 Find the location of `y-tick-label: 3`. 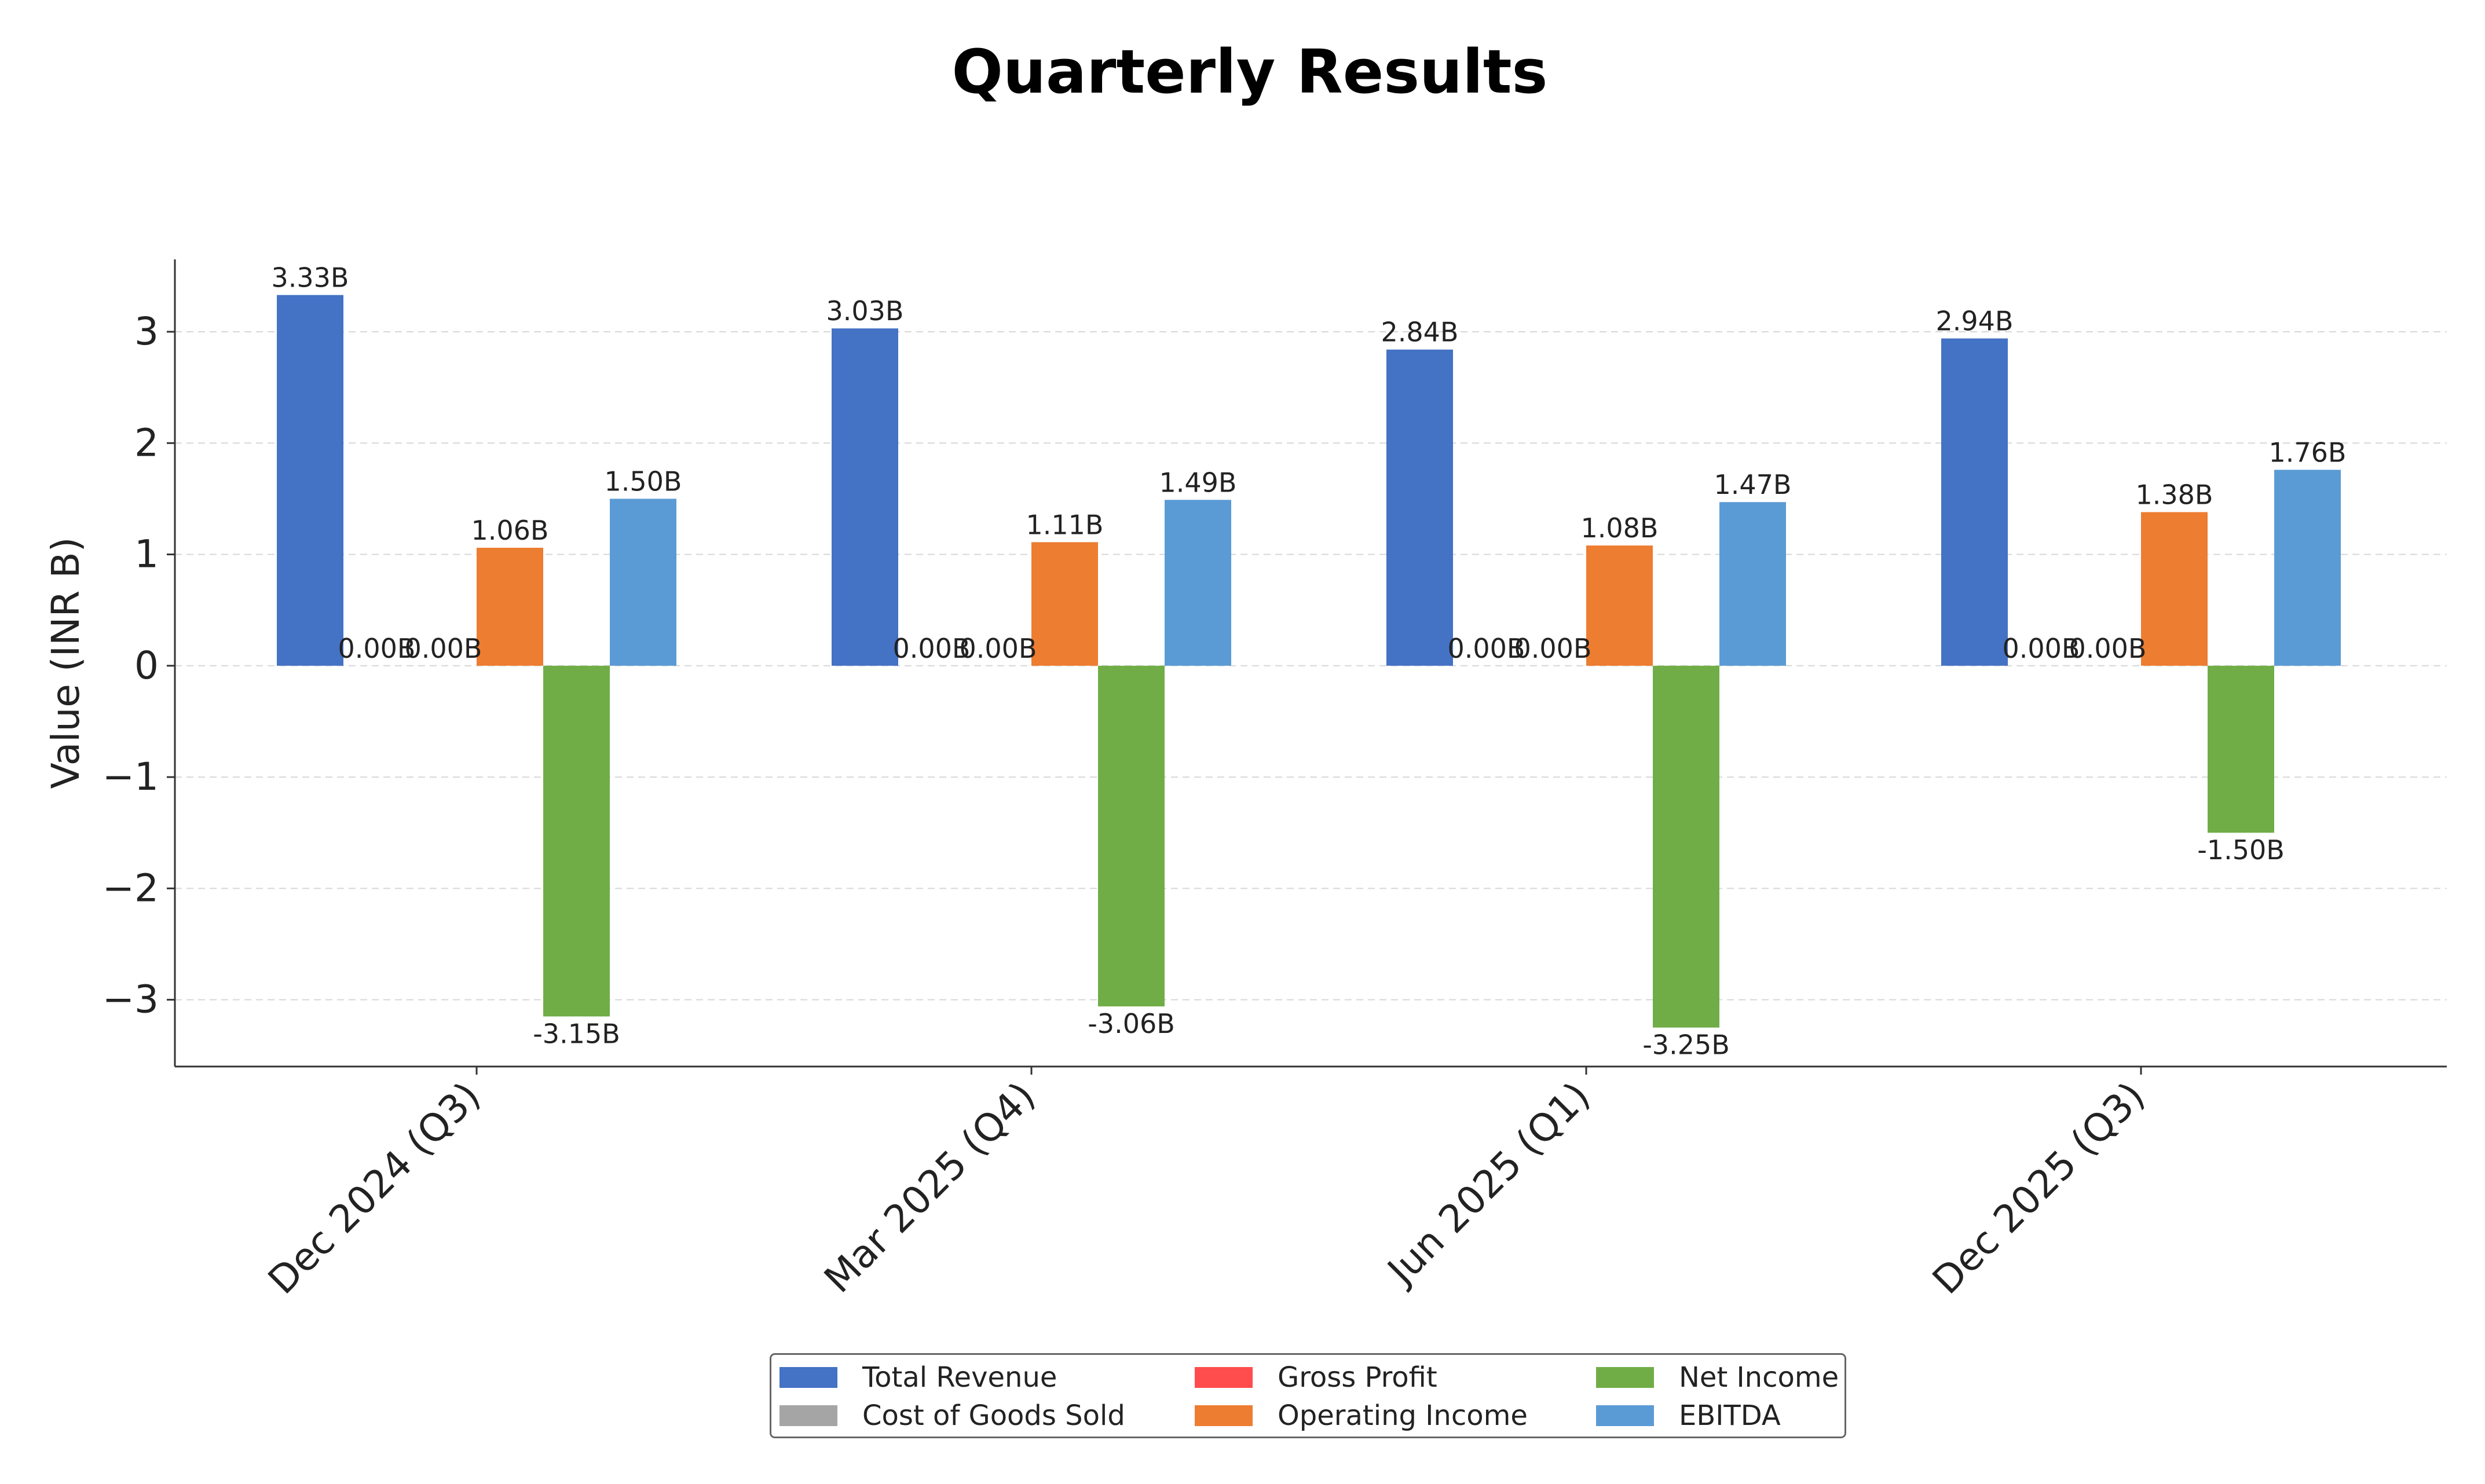

y-tick-label: 3 is located at coordinates (146, 331).